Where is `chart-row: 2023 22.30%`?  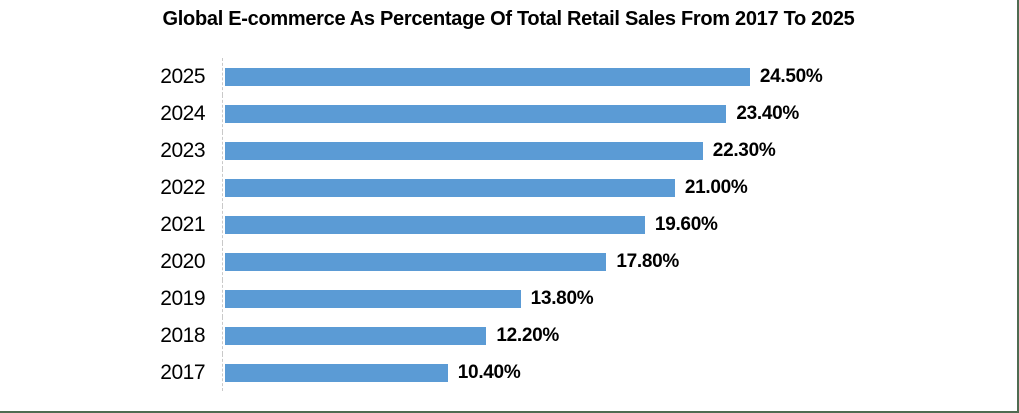
chart-row: 2023 22.30% is located at coordinates (508, 150).